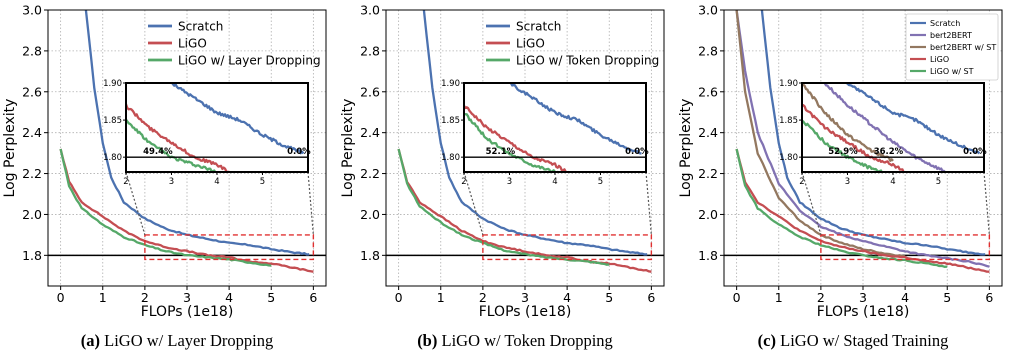 This screenshot has height=351, width=1010. I want to click on inset-x-tick-label: 4, so click(892, 182).